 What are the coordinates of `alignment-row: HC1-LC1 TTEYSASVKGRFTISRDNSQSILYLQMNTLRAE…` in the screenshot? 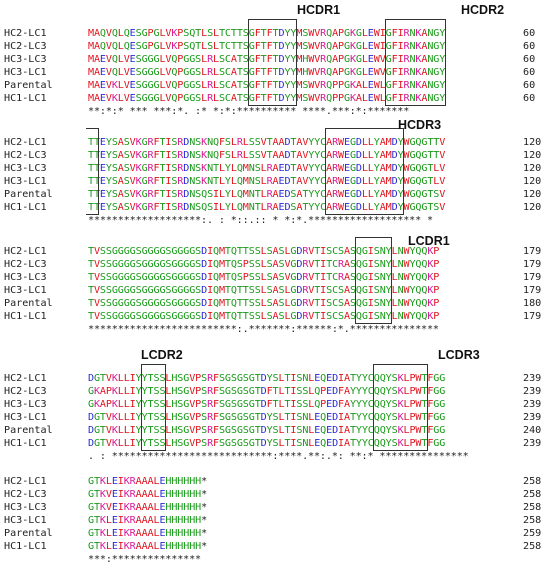 It's located at (275, 207).